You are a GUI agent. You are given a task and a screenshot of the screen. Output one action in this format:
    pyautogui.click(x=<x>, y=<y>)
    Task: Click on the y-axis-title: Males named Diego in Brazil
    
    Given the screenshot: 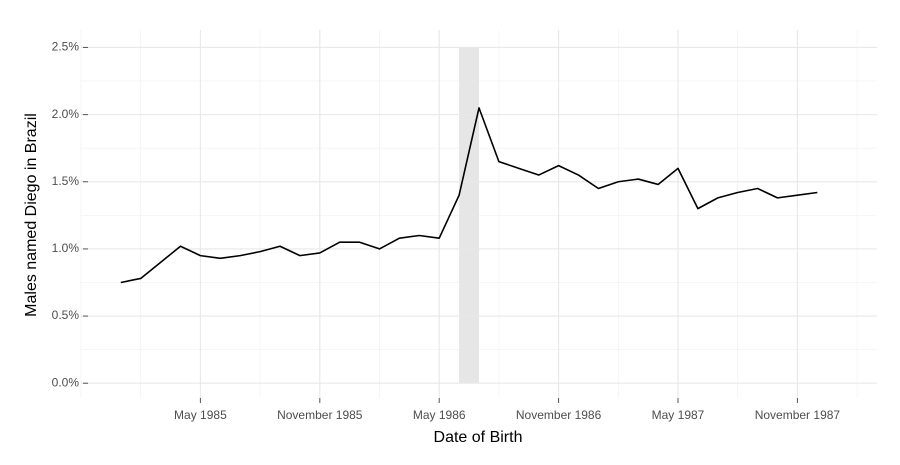 What is the action you would take?
    pyautogui.click(x=31, y=215)
    